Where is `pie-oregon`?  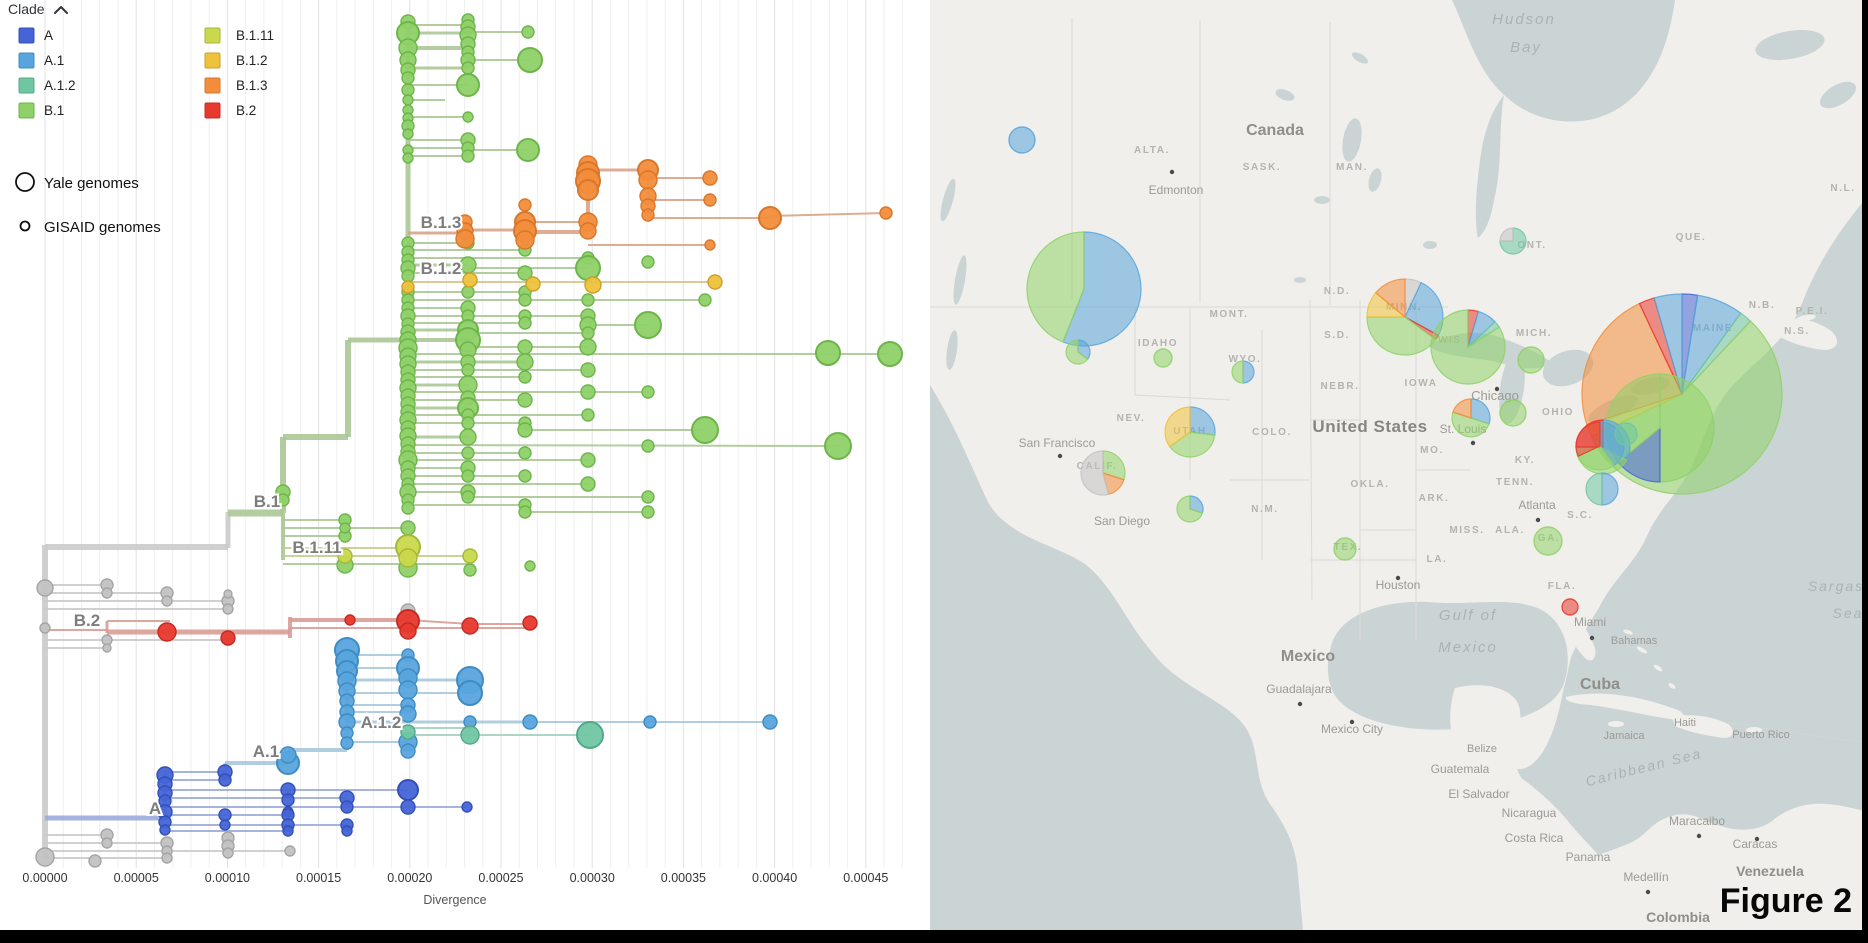
pie-oregon is located at coordinates (1078, 352).